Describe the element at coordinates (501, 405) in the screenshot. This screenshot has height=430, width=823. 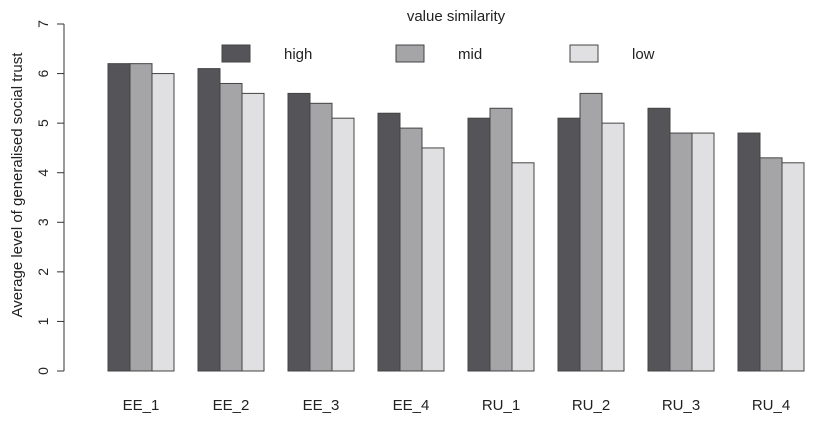
I see `x-category-label: RU_1` at that location.